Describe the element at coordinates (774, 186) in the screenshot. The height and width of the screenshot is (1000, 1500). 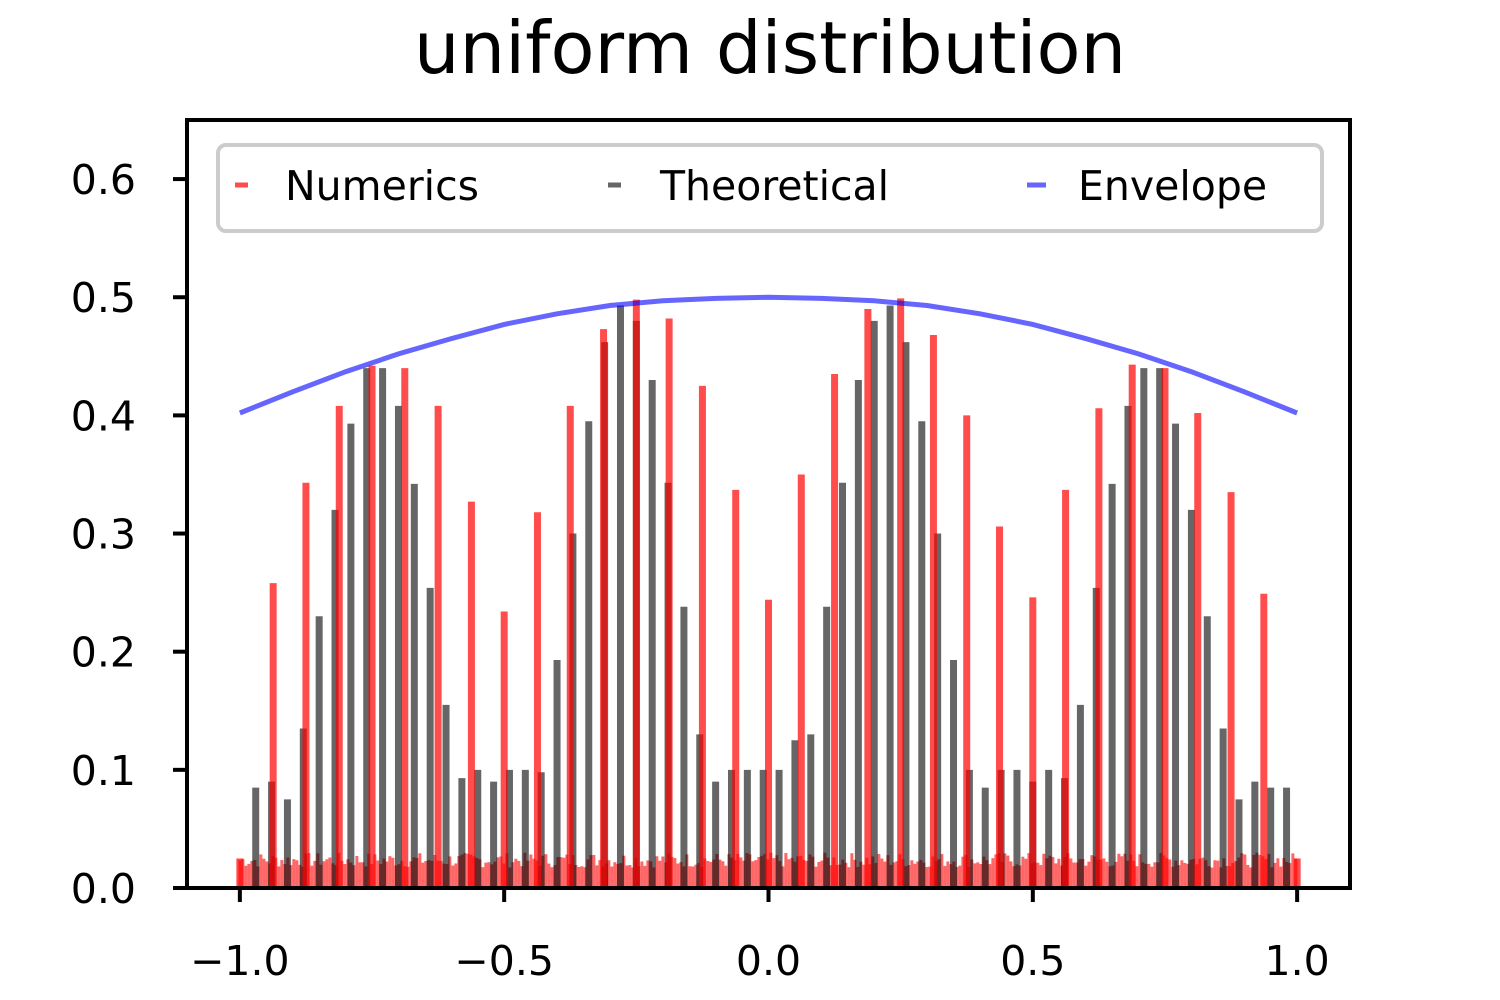
I see `legend-label-theoretical: Theoretical` at that location.